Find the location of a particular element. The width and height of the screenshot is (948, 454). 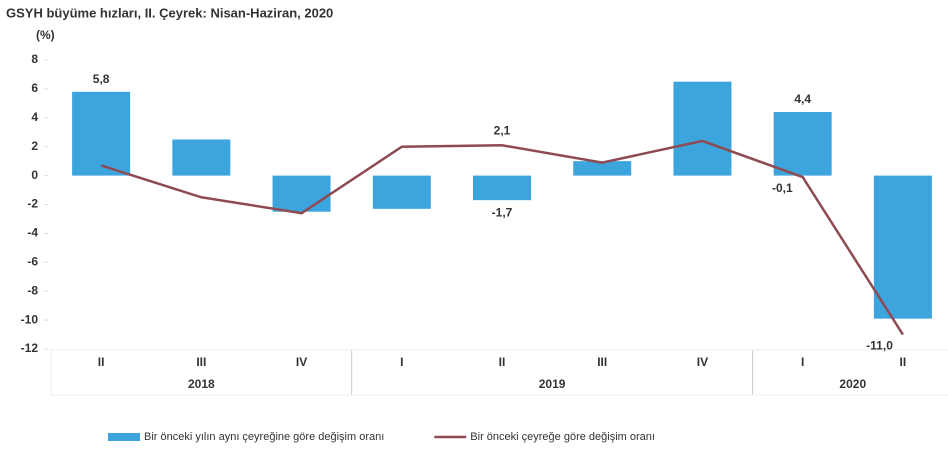

y-tick-label: 2 is located at coordinates (34, 146).